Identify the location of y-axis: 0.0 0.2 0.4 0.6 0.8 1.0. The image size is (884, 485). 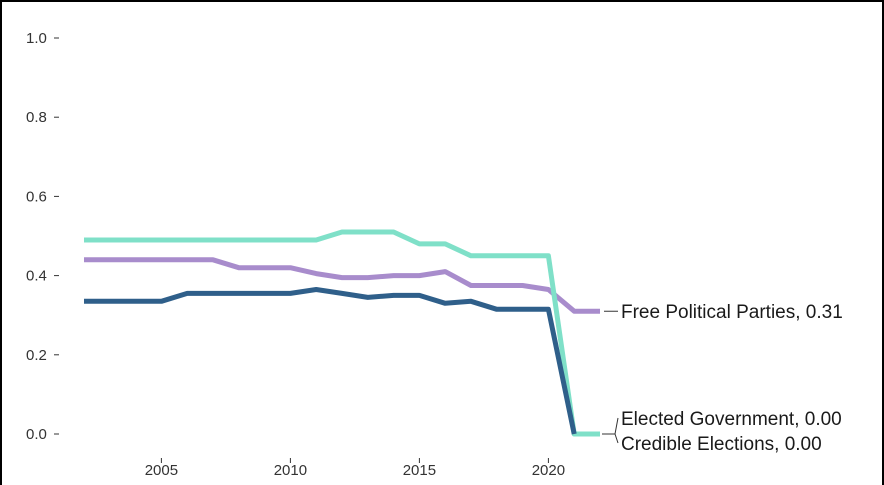
(42, 236).